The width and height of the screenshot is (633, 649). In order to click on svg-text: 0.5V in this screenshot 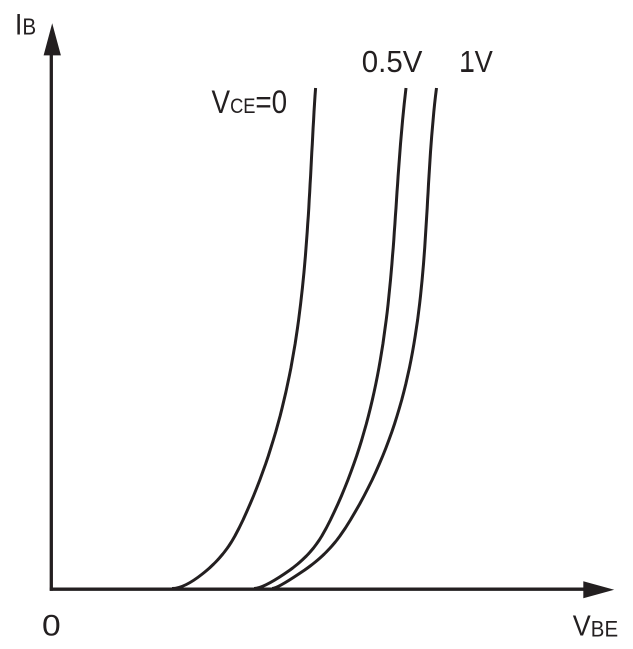, I will do `click(392, 62)`.